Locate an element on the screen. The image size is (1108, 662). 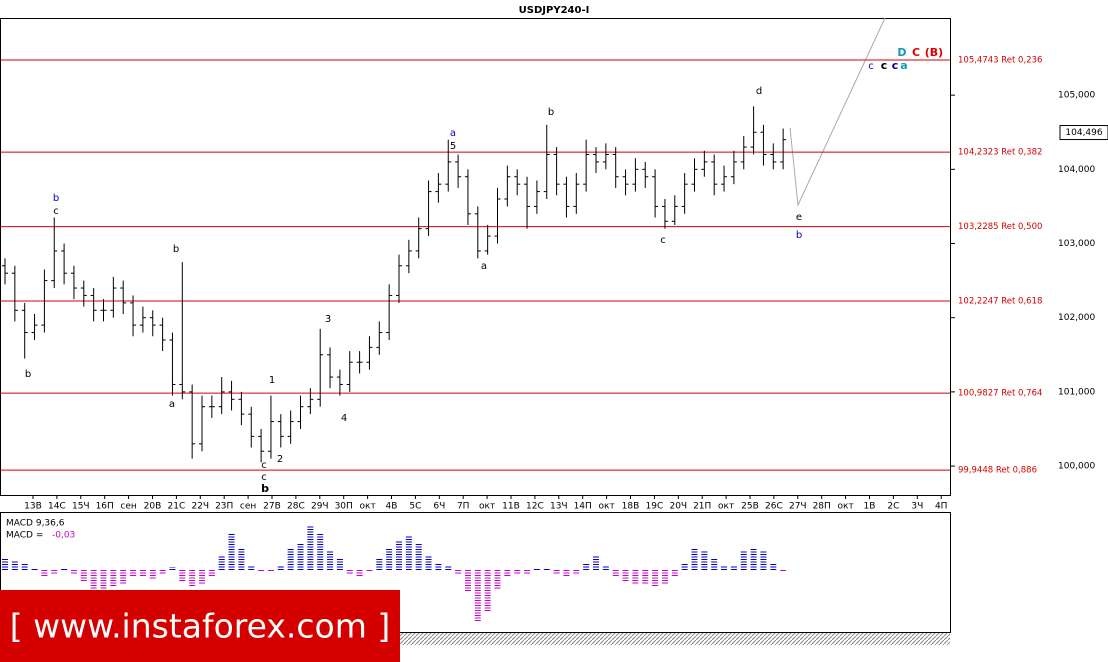
wave-label: 5 is located at coordinates (453, 146).